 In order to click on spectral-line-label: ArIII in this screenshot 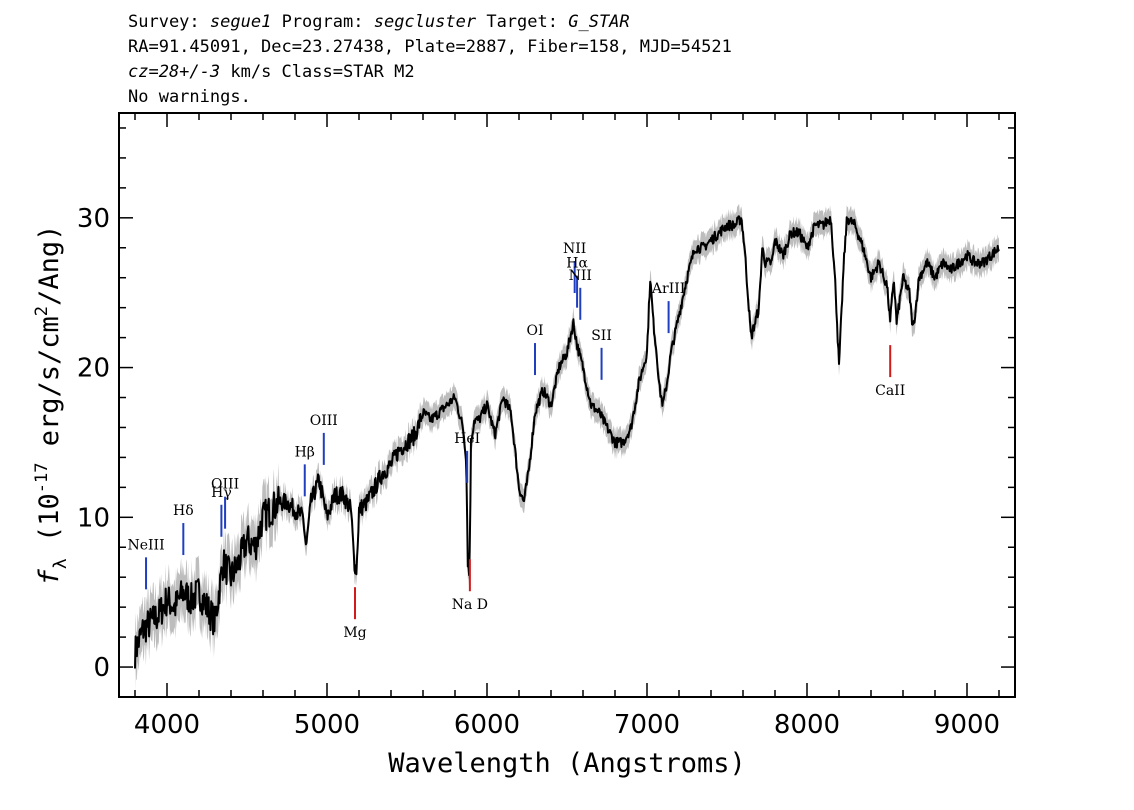, I will do `click(668, 289)`.